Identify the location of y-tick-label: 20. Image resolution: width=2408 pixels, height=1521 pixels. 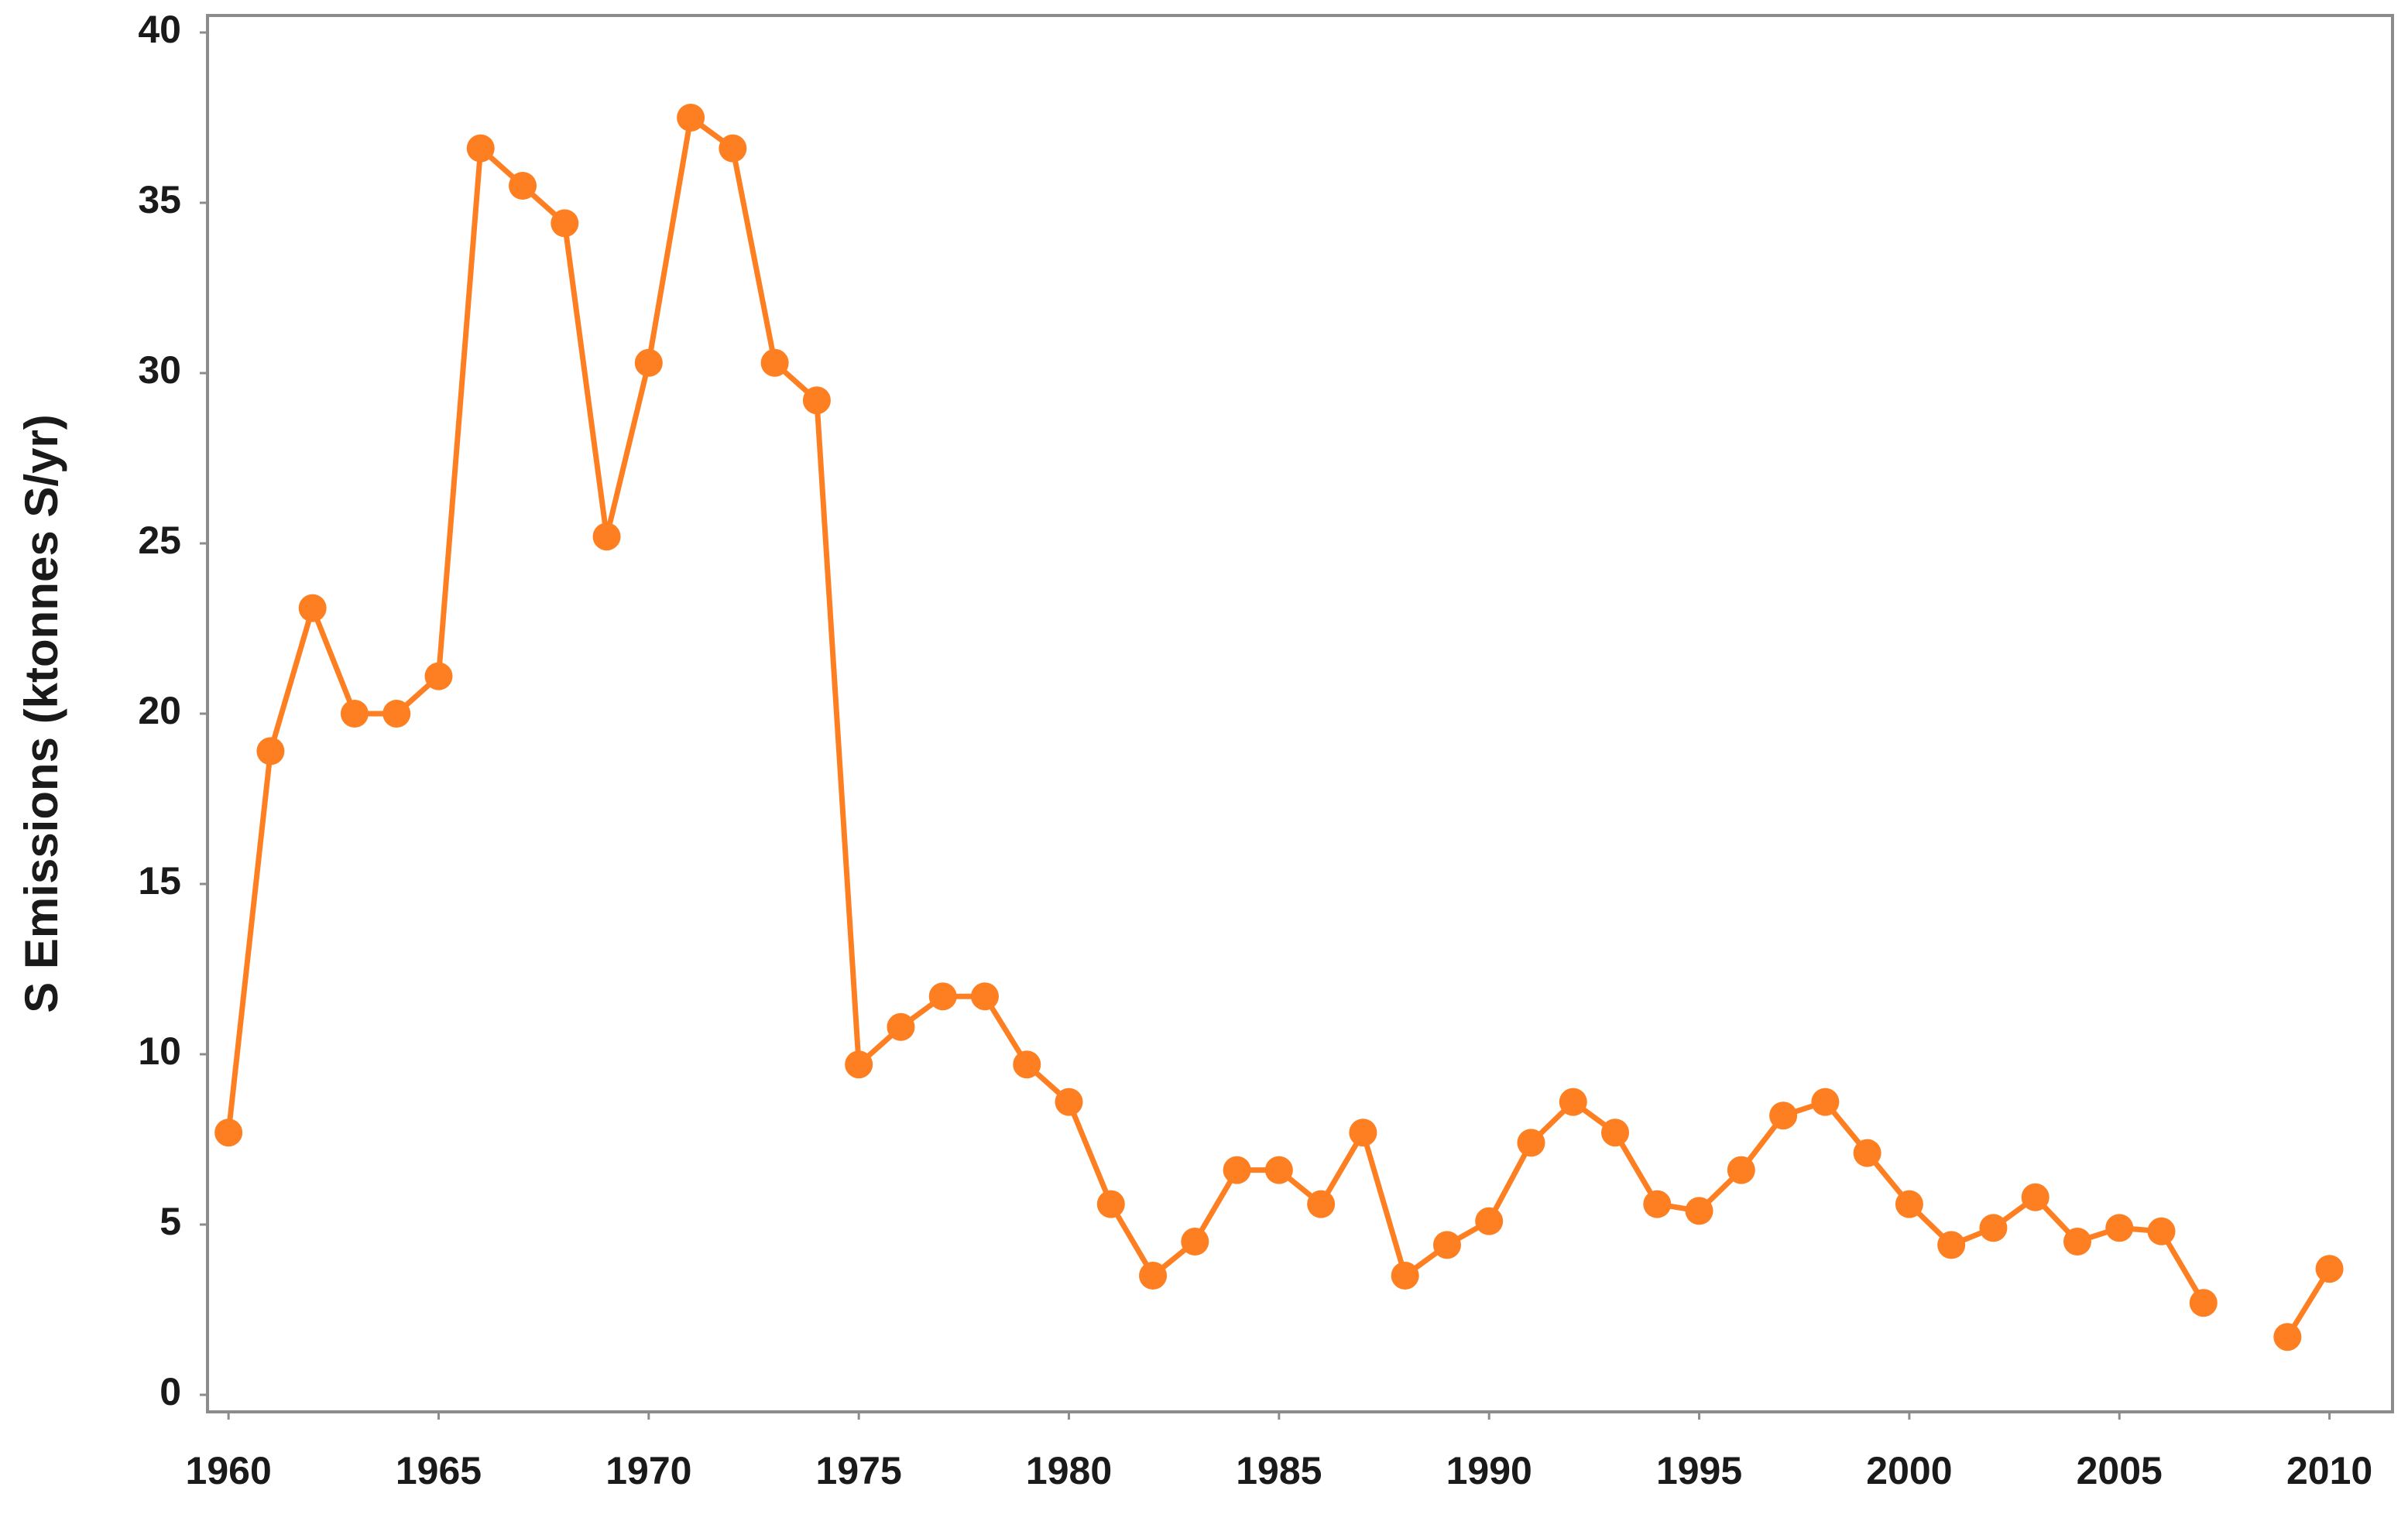
(160, 710).